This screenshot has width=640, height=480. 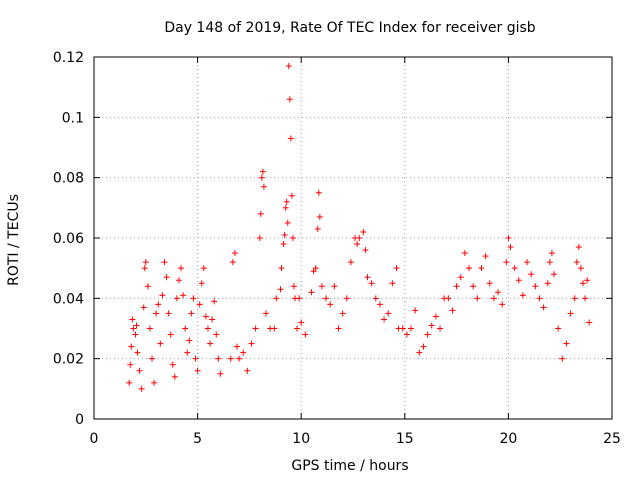 I want to click on y-tick-label: 0.06, so click(x=68, y=239).